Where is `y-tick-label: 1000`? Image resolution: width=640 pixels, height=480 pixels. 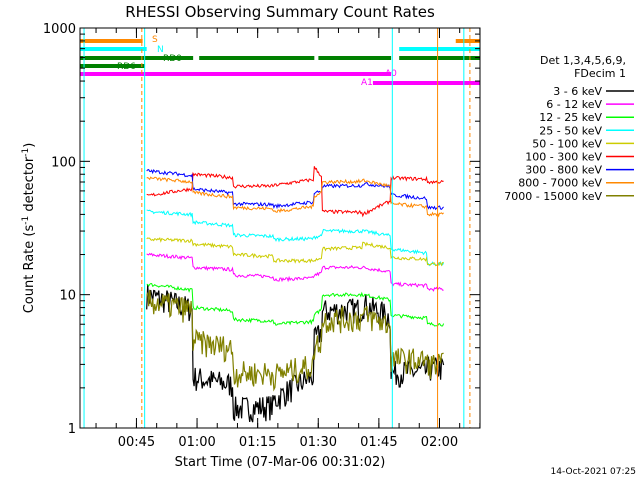 y-tick-label: 1000 is located at coordinates (59, 29).